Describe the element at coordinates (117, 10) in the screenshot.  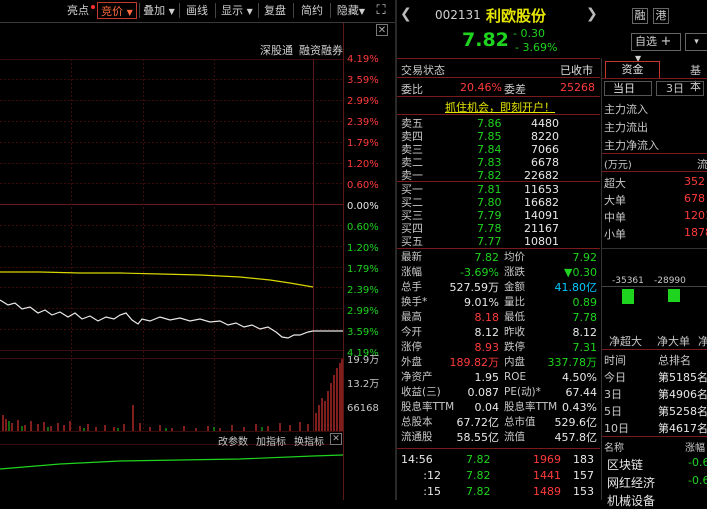
I see `toolbar-auction-button: 竞价 ▼` at that location.